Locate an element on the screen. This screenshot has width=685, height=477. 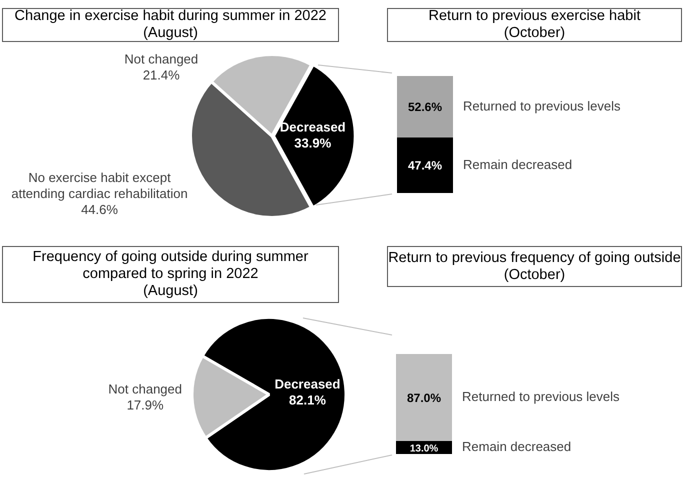
data-label: 33.9% is located at coordinates (313, 143).